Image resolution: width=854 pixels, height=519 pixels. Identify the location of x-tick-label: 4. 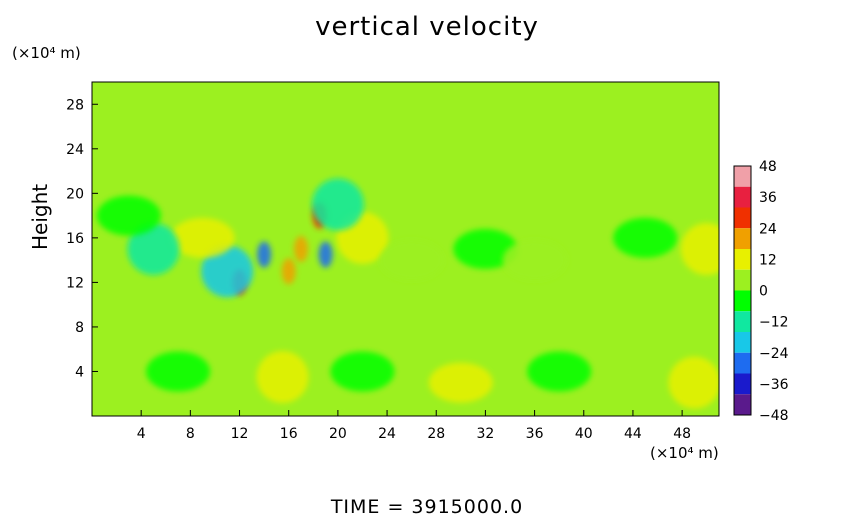
(141, 434).